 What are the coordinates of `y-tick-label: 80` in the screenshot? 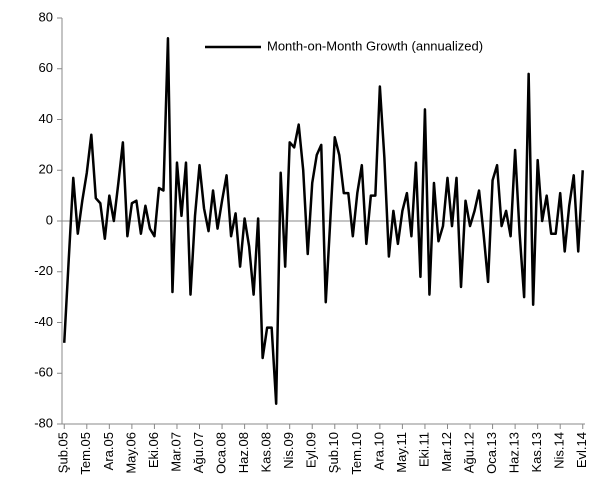 It's located at (46, 16).